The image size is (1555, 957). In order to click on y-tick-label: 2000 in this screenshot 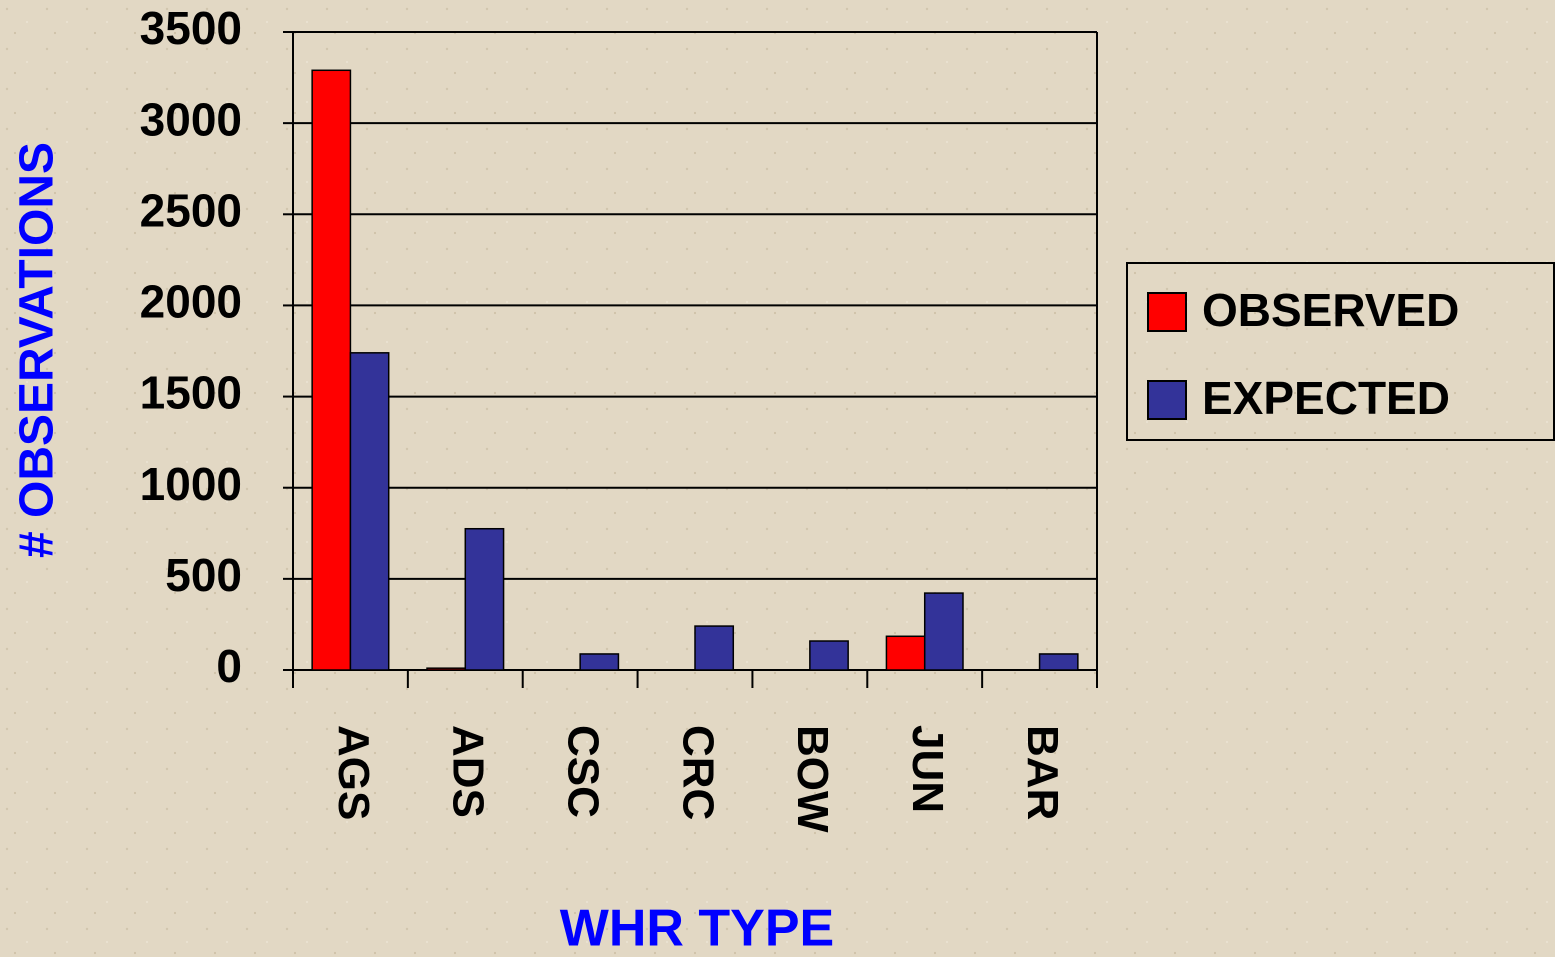, I will do `click(191, 302)`.